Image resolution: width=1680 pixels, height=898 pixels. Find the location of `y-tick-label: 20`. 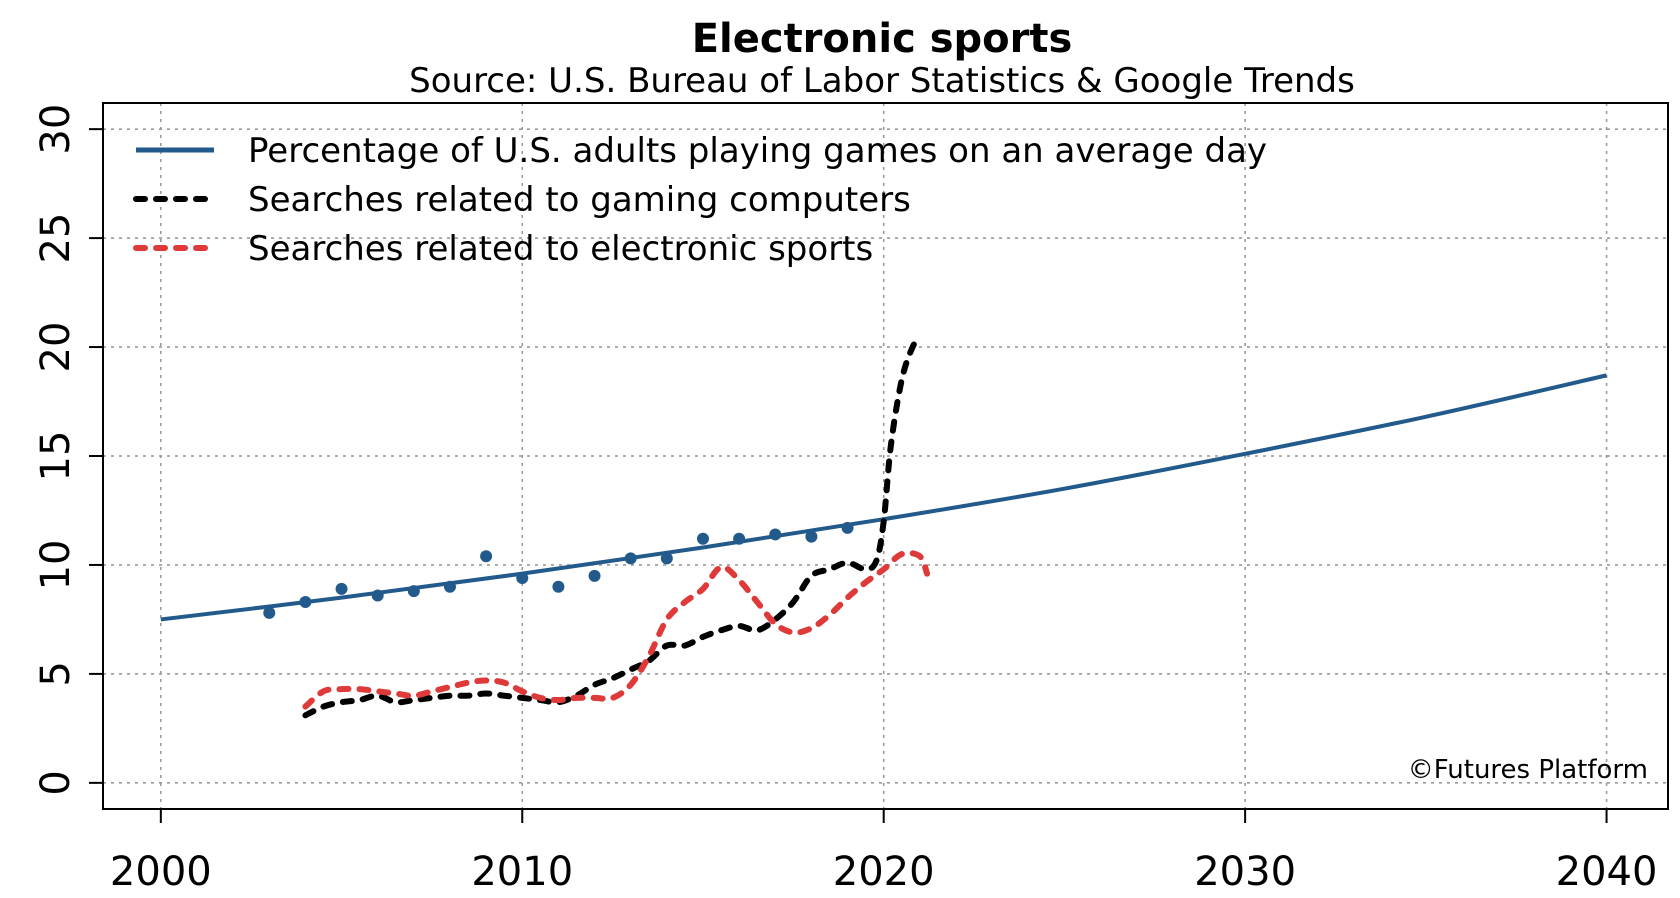

y-tick-label: 20 is located at coordinates (56, 347).